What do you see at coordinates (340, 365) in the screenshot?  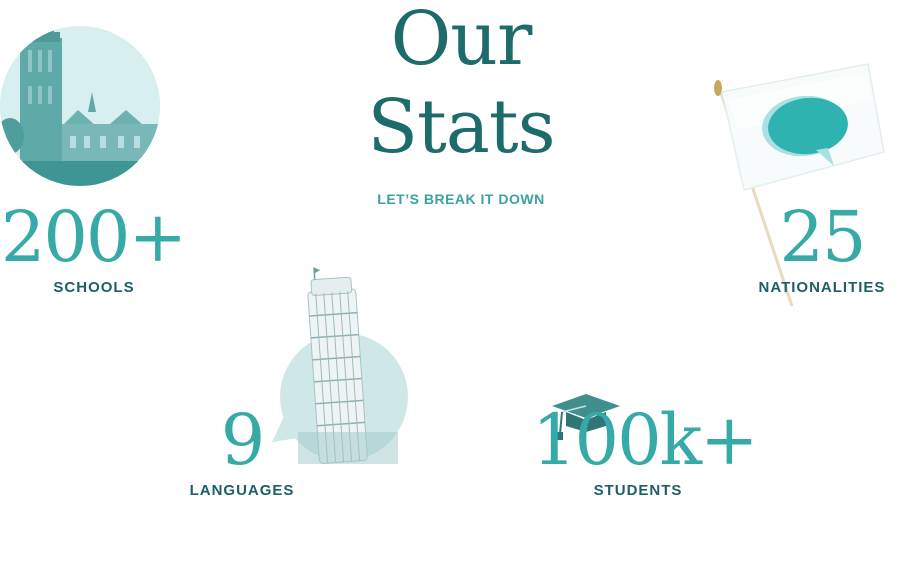 I see `leaning-tower-image` at bounding box center [340, 365].